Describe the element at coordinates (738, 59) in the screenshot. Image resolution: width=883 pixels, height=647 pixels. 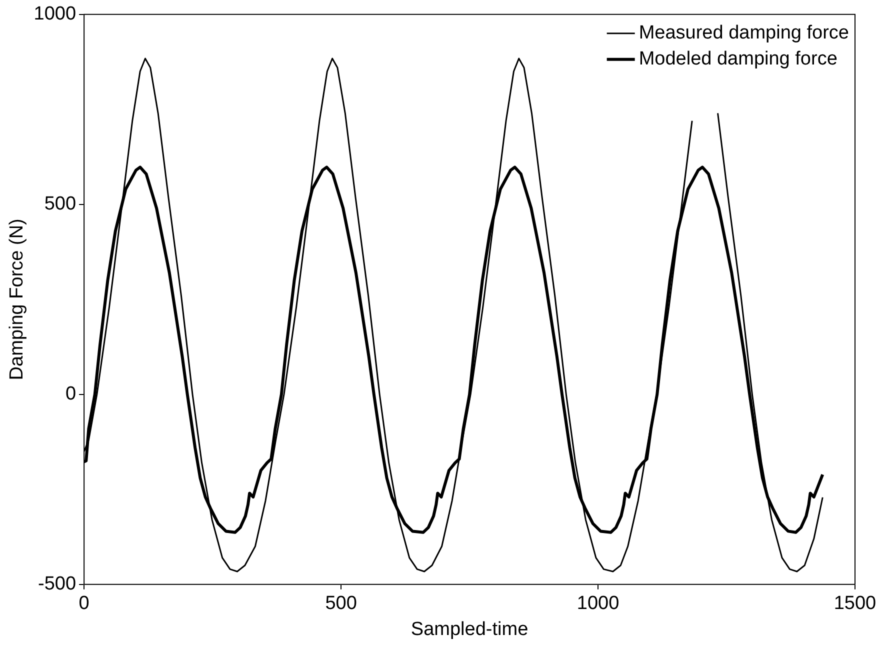
I see `legend-label: Modeled damping force` at that location.